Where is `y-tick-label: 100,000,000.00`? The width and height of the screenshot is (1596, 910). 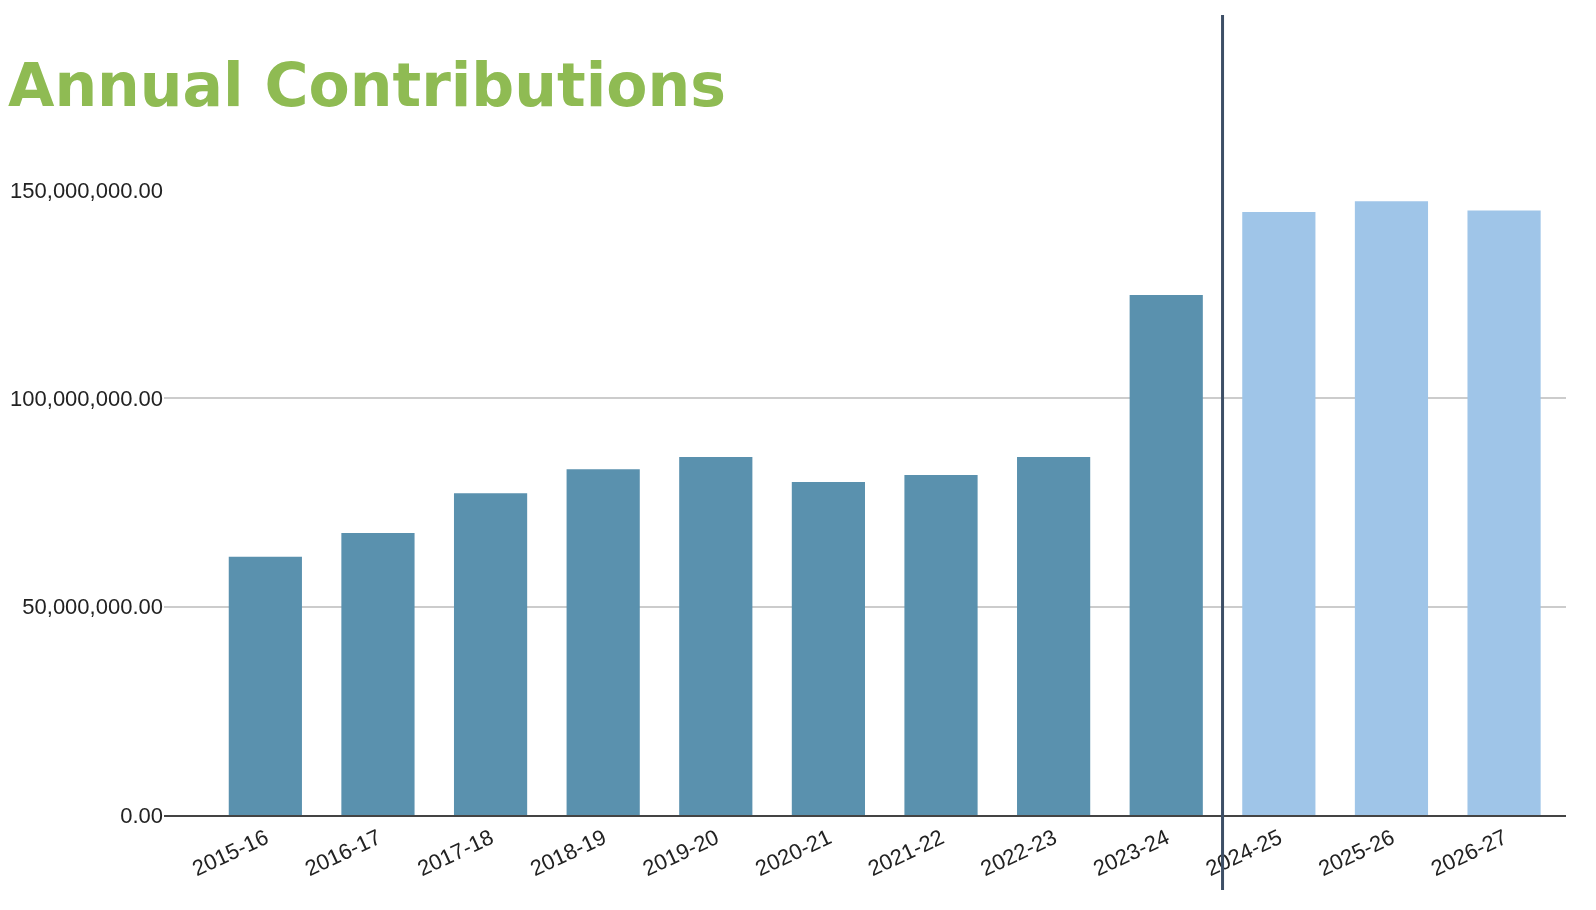 y-tick-label: 100,000,000.00 is located at coordinates (86, 399).